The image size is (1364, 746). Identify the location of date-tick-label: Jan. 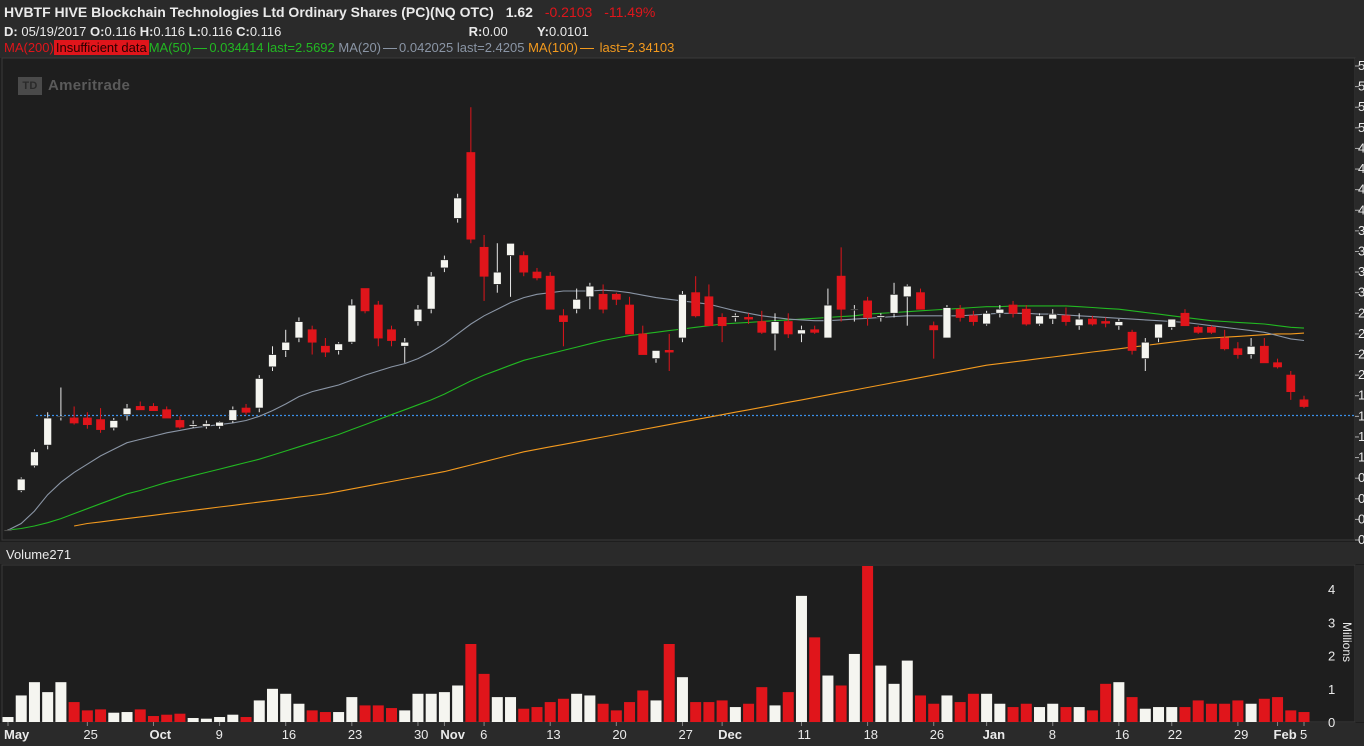
(994, 734).